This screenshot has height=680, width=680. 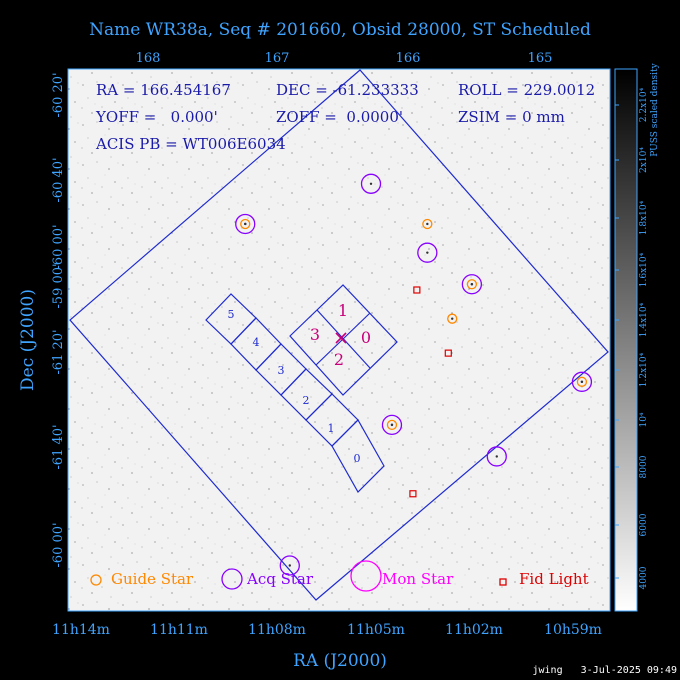 I want to click on acis-i-label-1: 1, so click(x=343, y=310).